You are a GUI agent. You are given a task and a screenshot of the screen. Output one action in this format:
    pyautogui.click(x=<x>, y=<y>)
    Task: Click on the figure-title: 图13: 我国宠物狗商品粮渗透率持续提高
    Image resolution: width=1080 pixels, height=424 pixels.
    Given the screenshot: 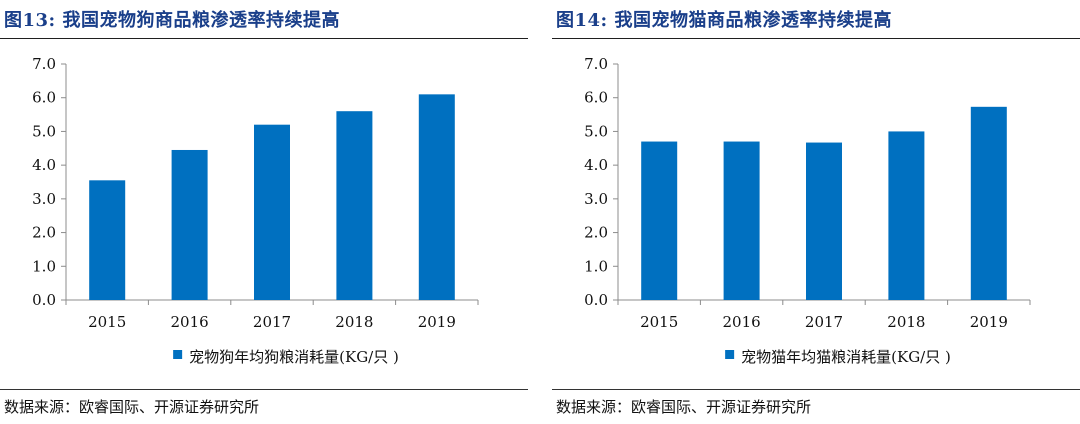 What is the action you would take?
    pyautogui.click(x=172, y=20)
    